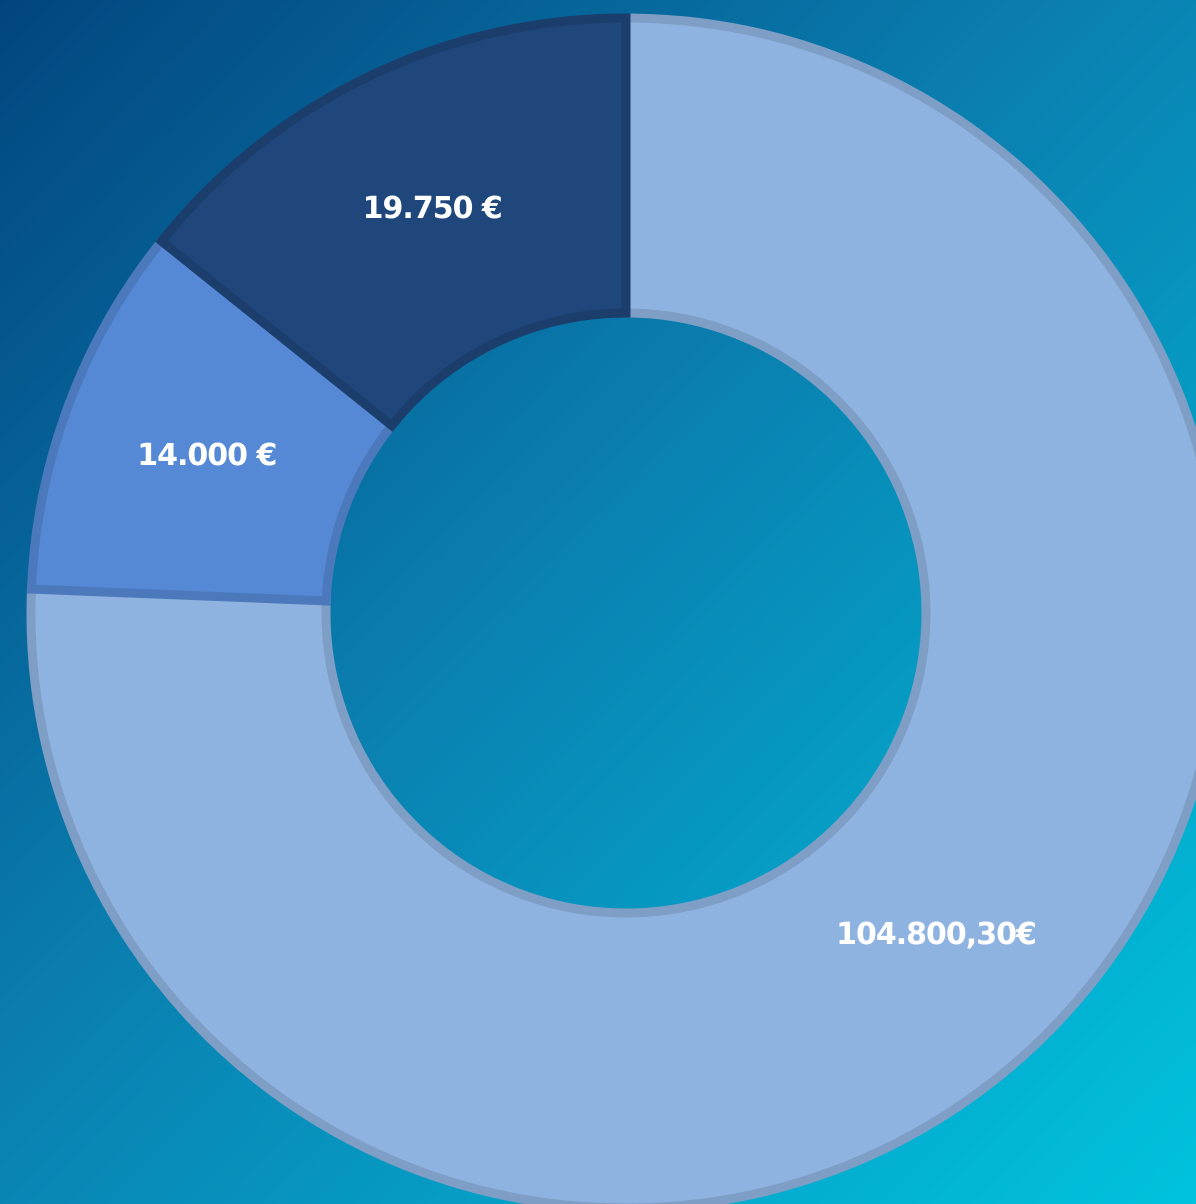  What do you see at coordinates (432, 208) in the screenshot?
I see `value-label: 19.750 €` at bounding box center [432, 208].